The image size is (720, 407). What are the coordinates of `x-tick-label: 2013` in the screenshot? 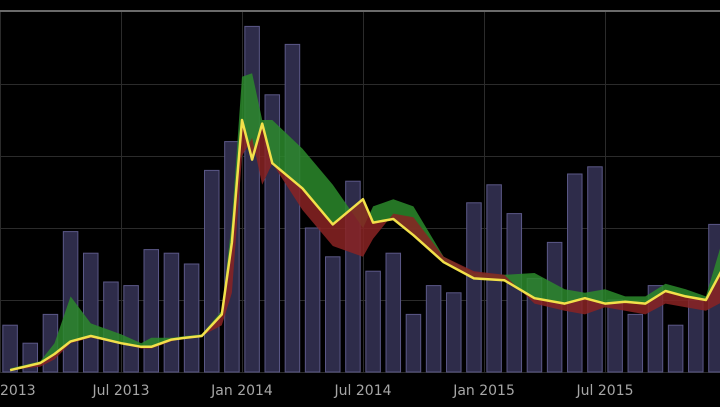 It's located at (18, 391).